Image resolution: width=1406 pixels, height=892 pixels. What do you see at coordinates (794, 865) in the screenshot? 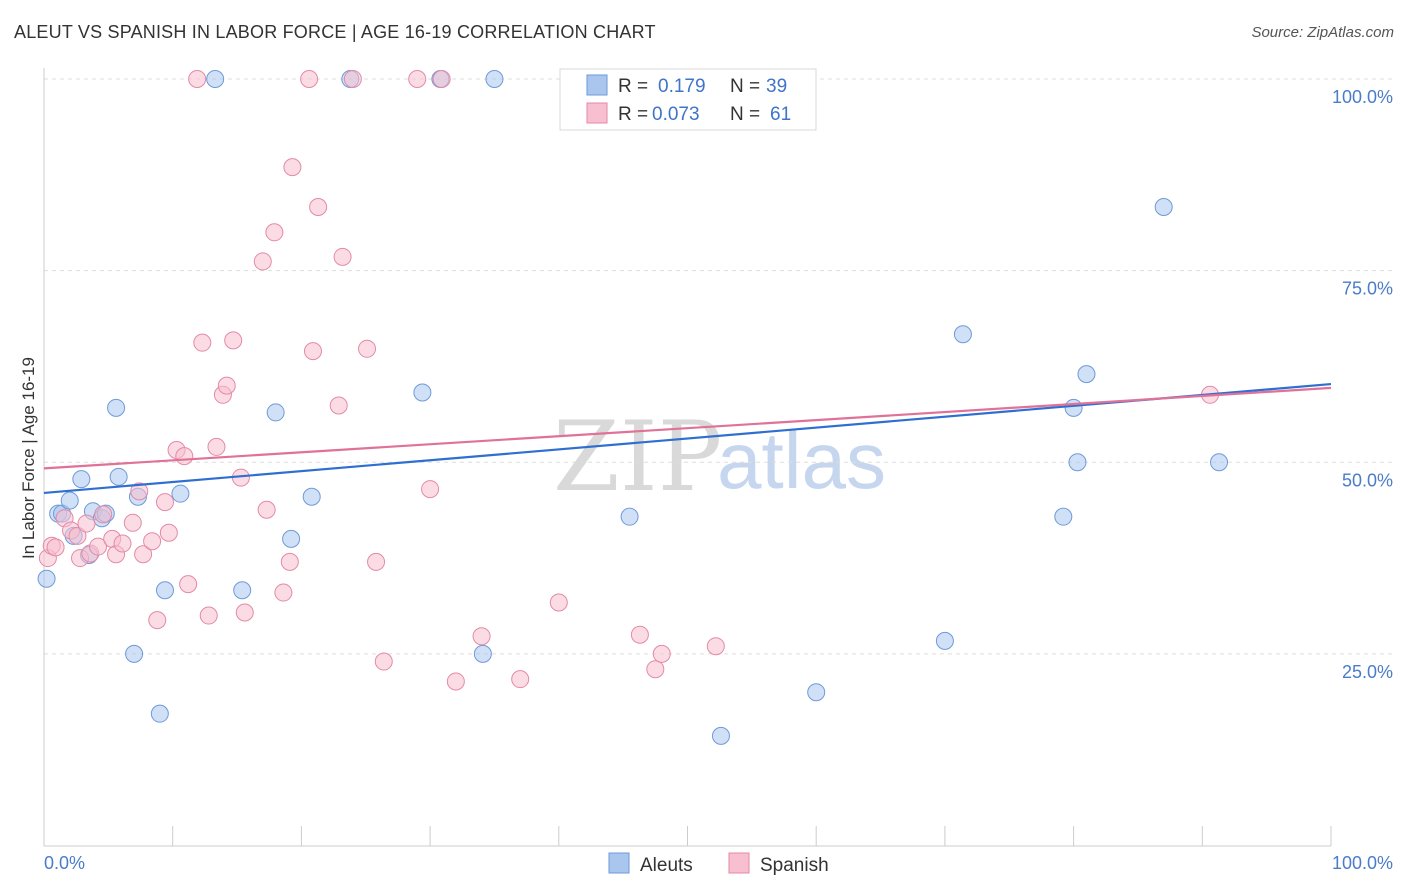
I see `bottom-legend-label-spanish: Spanish` at bounding box center [794, 865].